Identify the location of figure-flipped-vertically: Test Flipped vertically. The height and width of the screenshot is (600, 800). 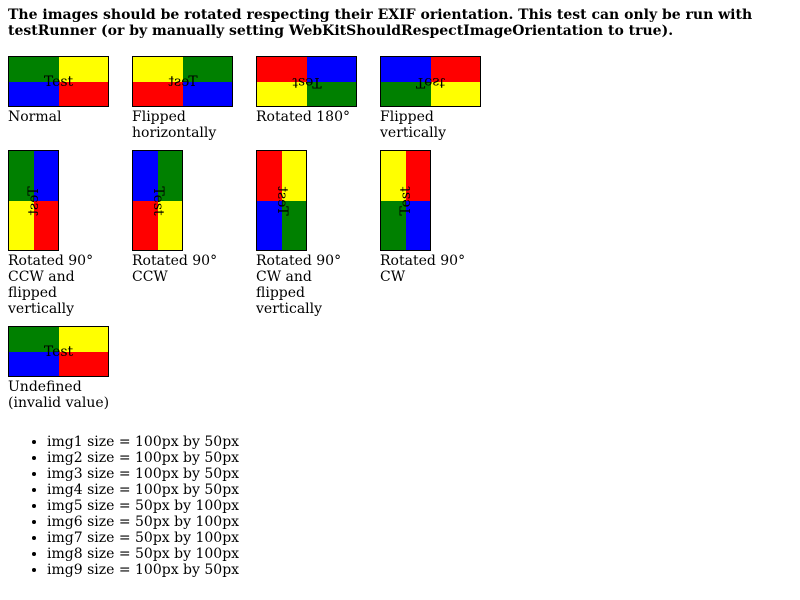
(437, 98).